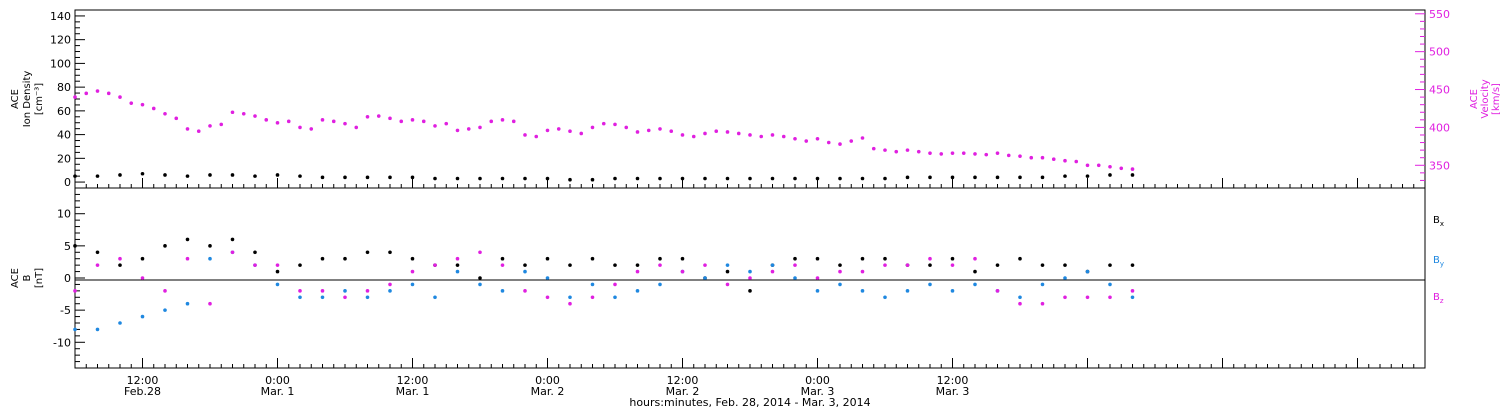 This screenshot has width=1500, height=410. What do you see at coordinates (683, 391) in the screenshot?
I see `x-tick-date-label: Mar. 2` at bounding box center [683, 391].